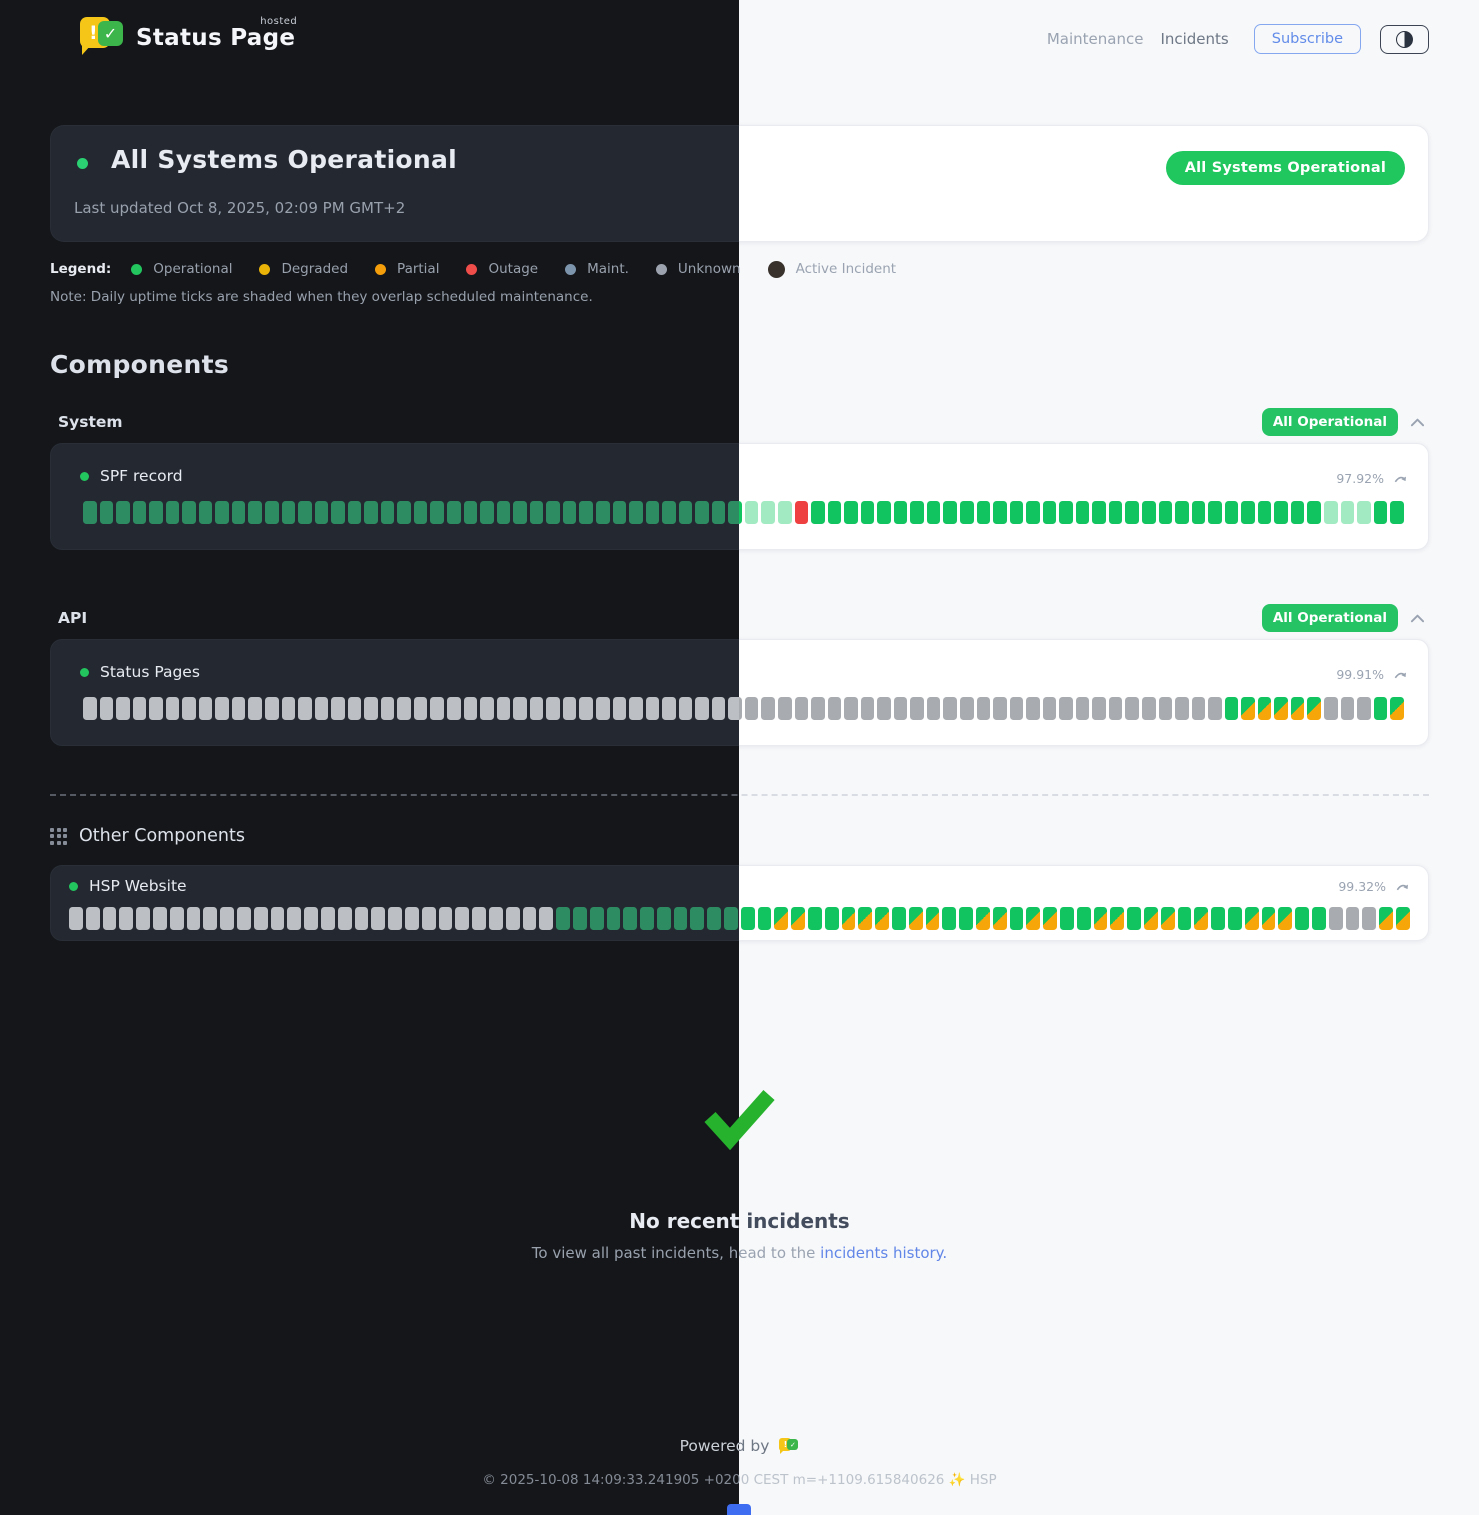 The width and height of the screenshot is (1479, 1515). I want to click on collapse-chevron-icon, so click(1417, 618).